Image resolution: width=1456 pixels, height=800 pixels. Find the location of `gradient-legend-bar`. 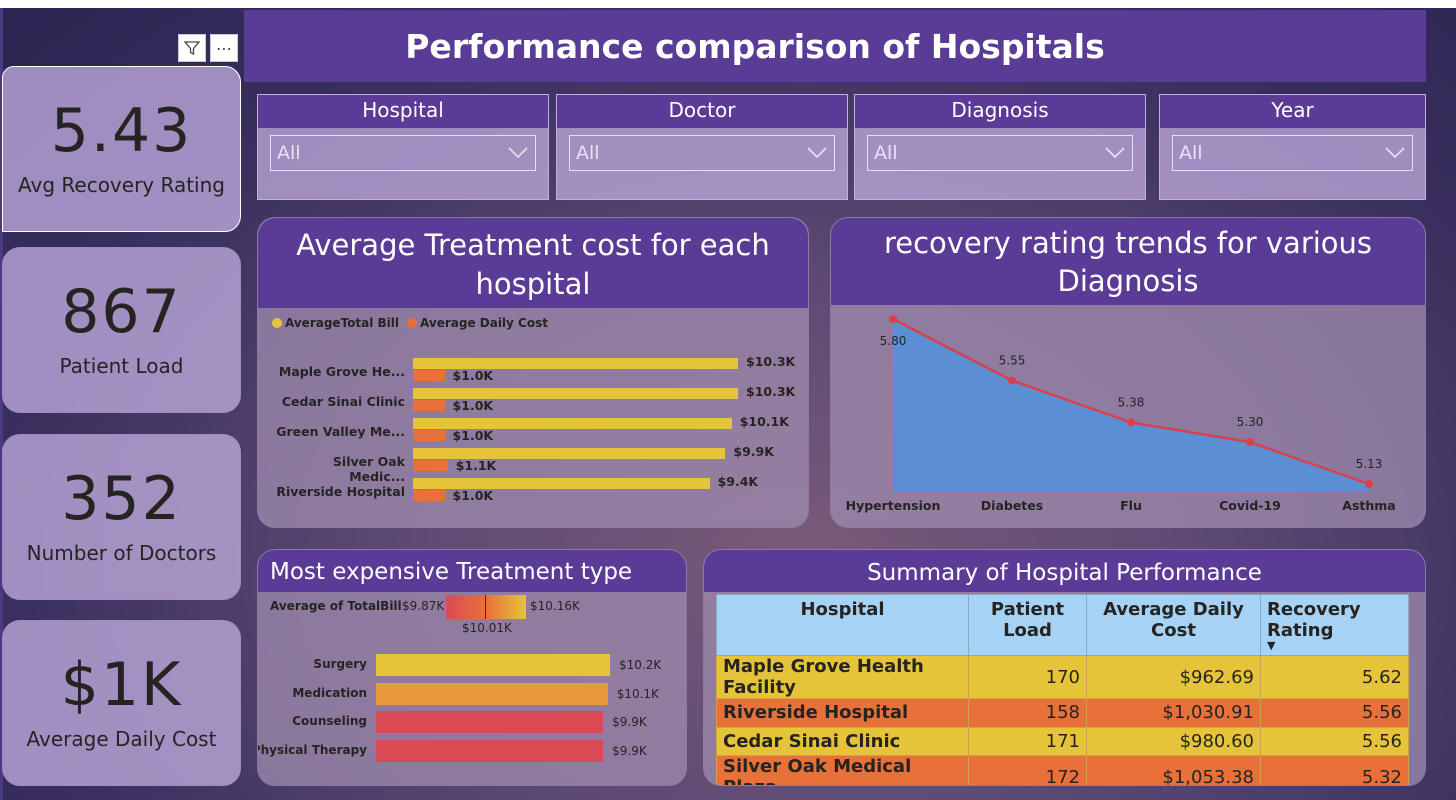

gradient-legend-bar is located at coordinates (486, 607).